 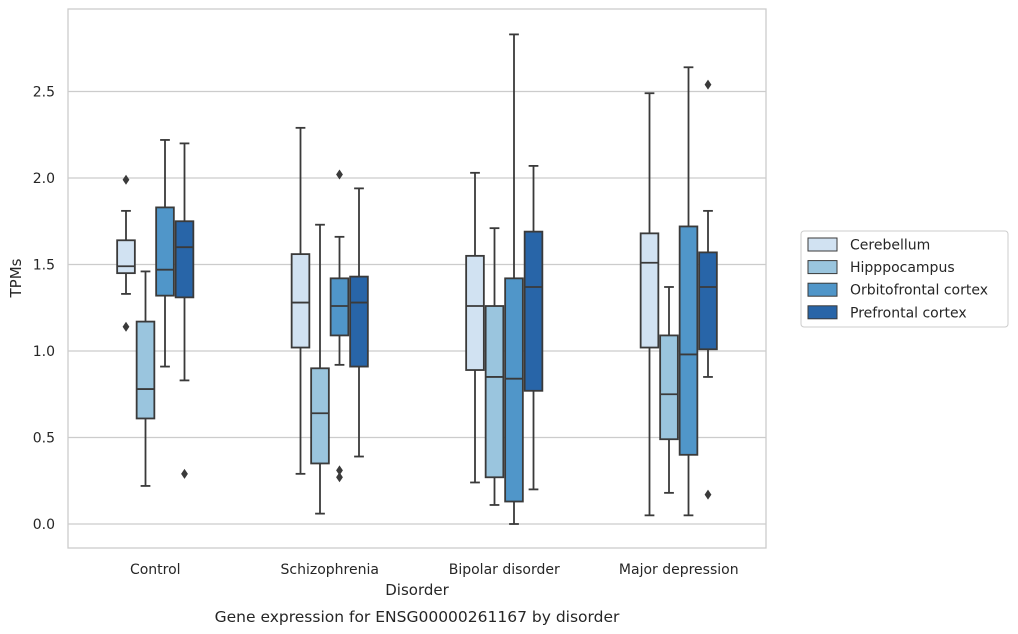 I want to click on legend-item: Cerebellum, so click(x=868, y=245).